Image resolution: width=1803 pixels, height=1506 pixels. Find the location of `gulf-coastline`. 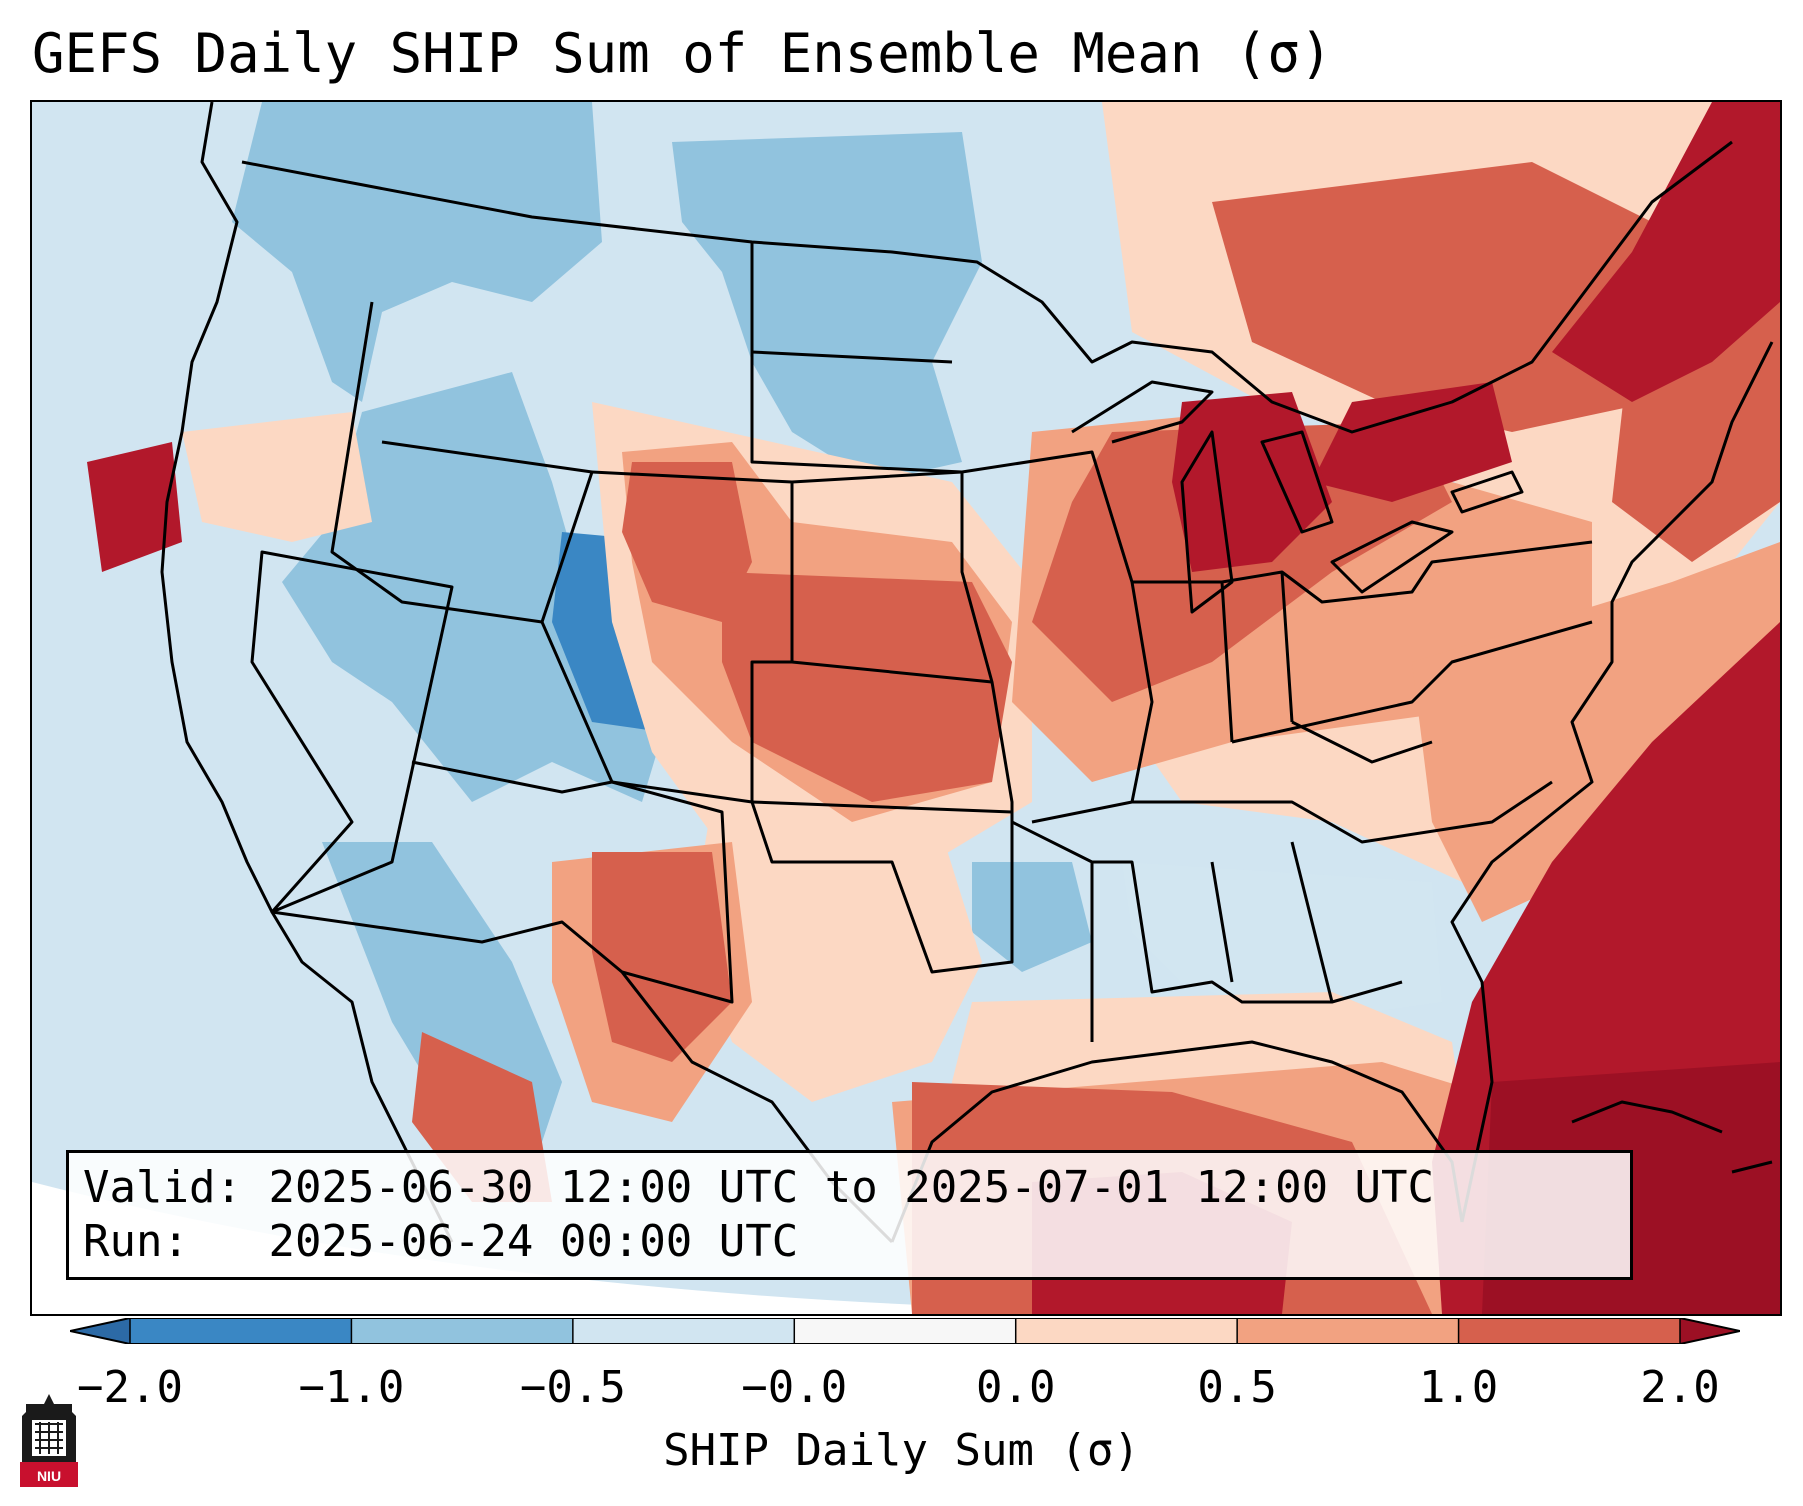

gulf-coastline is located at coordinates (1177, 1141).